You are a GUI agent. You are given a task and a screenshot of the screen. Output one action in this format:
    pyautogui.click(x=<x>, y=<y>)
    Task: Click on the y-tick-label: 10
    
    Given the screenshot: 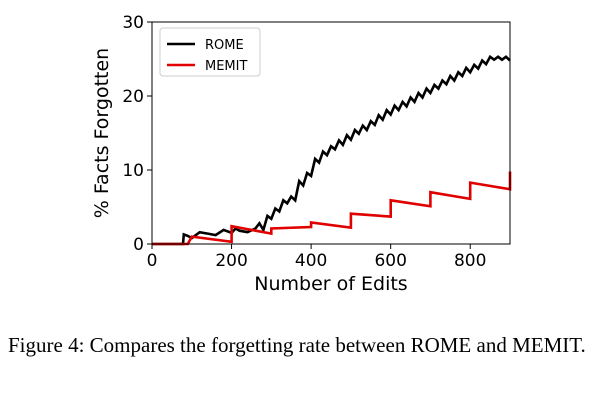 What is the action you would take?
    pyautogui.click(x=133, y=171)
    